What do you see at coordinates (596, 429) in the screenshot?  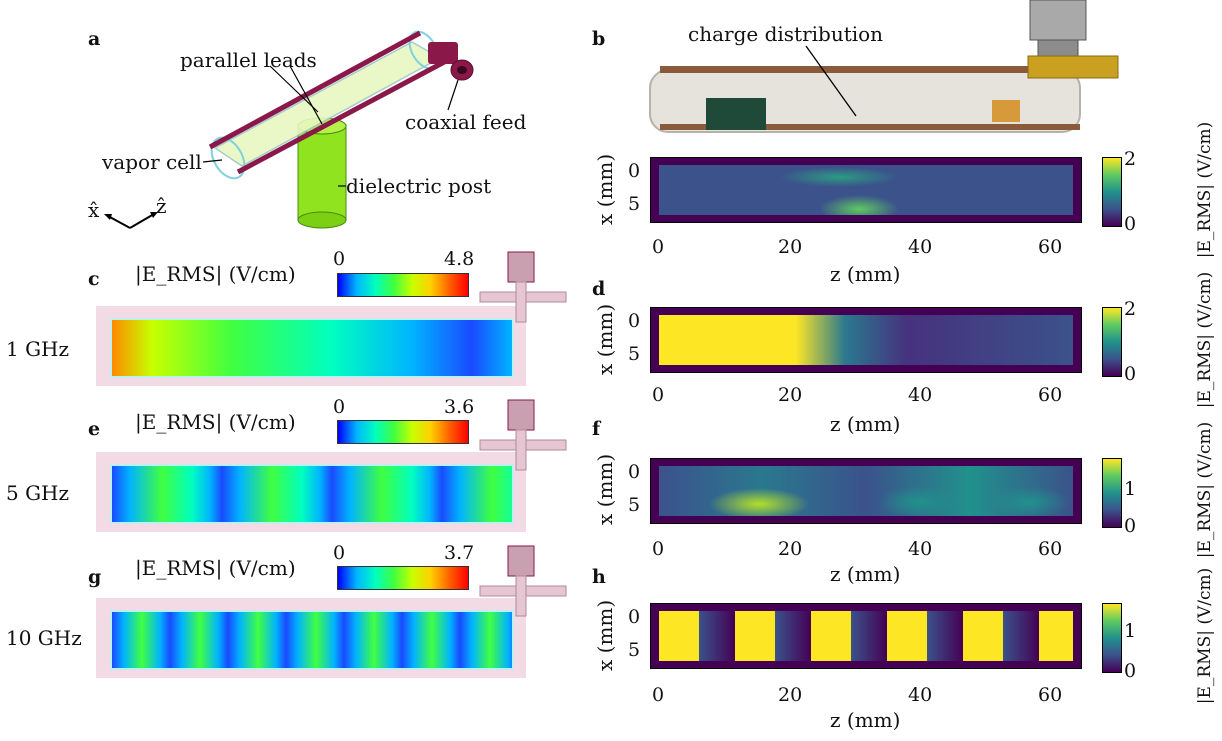 I see `panel-label-f: f` at bounding box center [596, 429].